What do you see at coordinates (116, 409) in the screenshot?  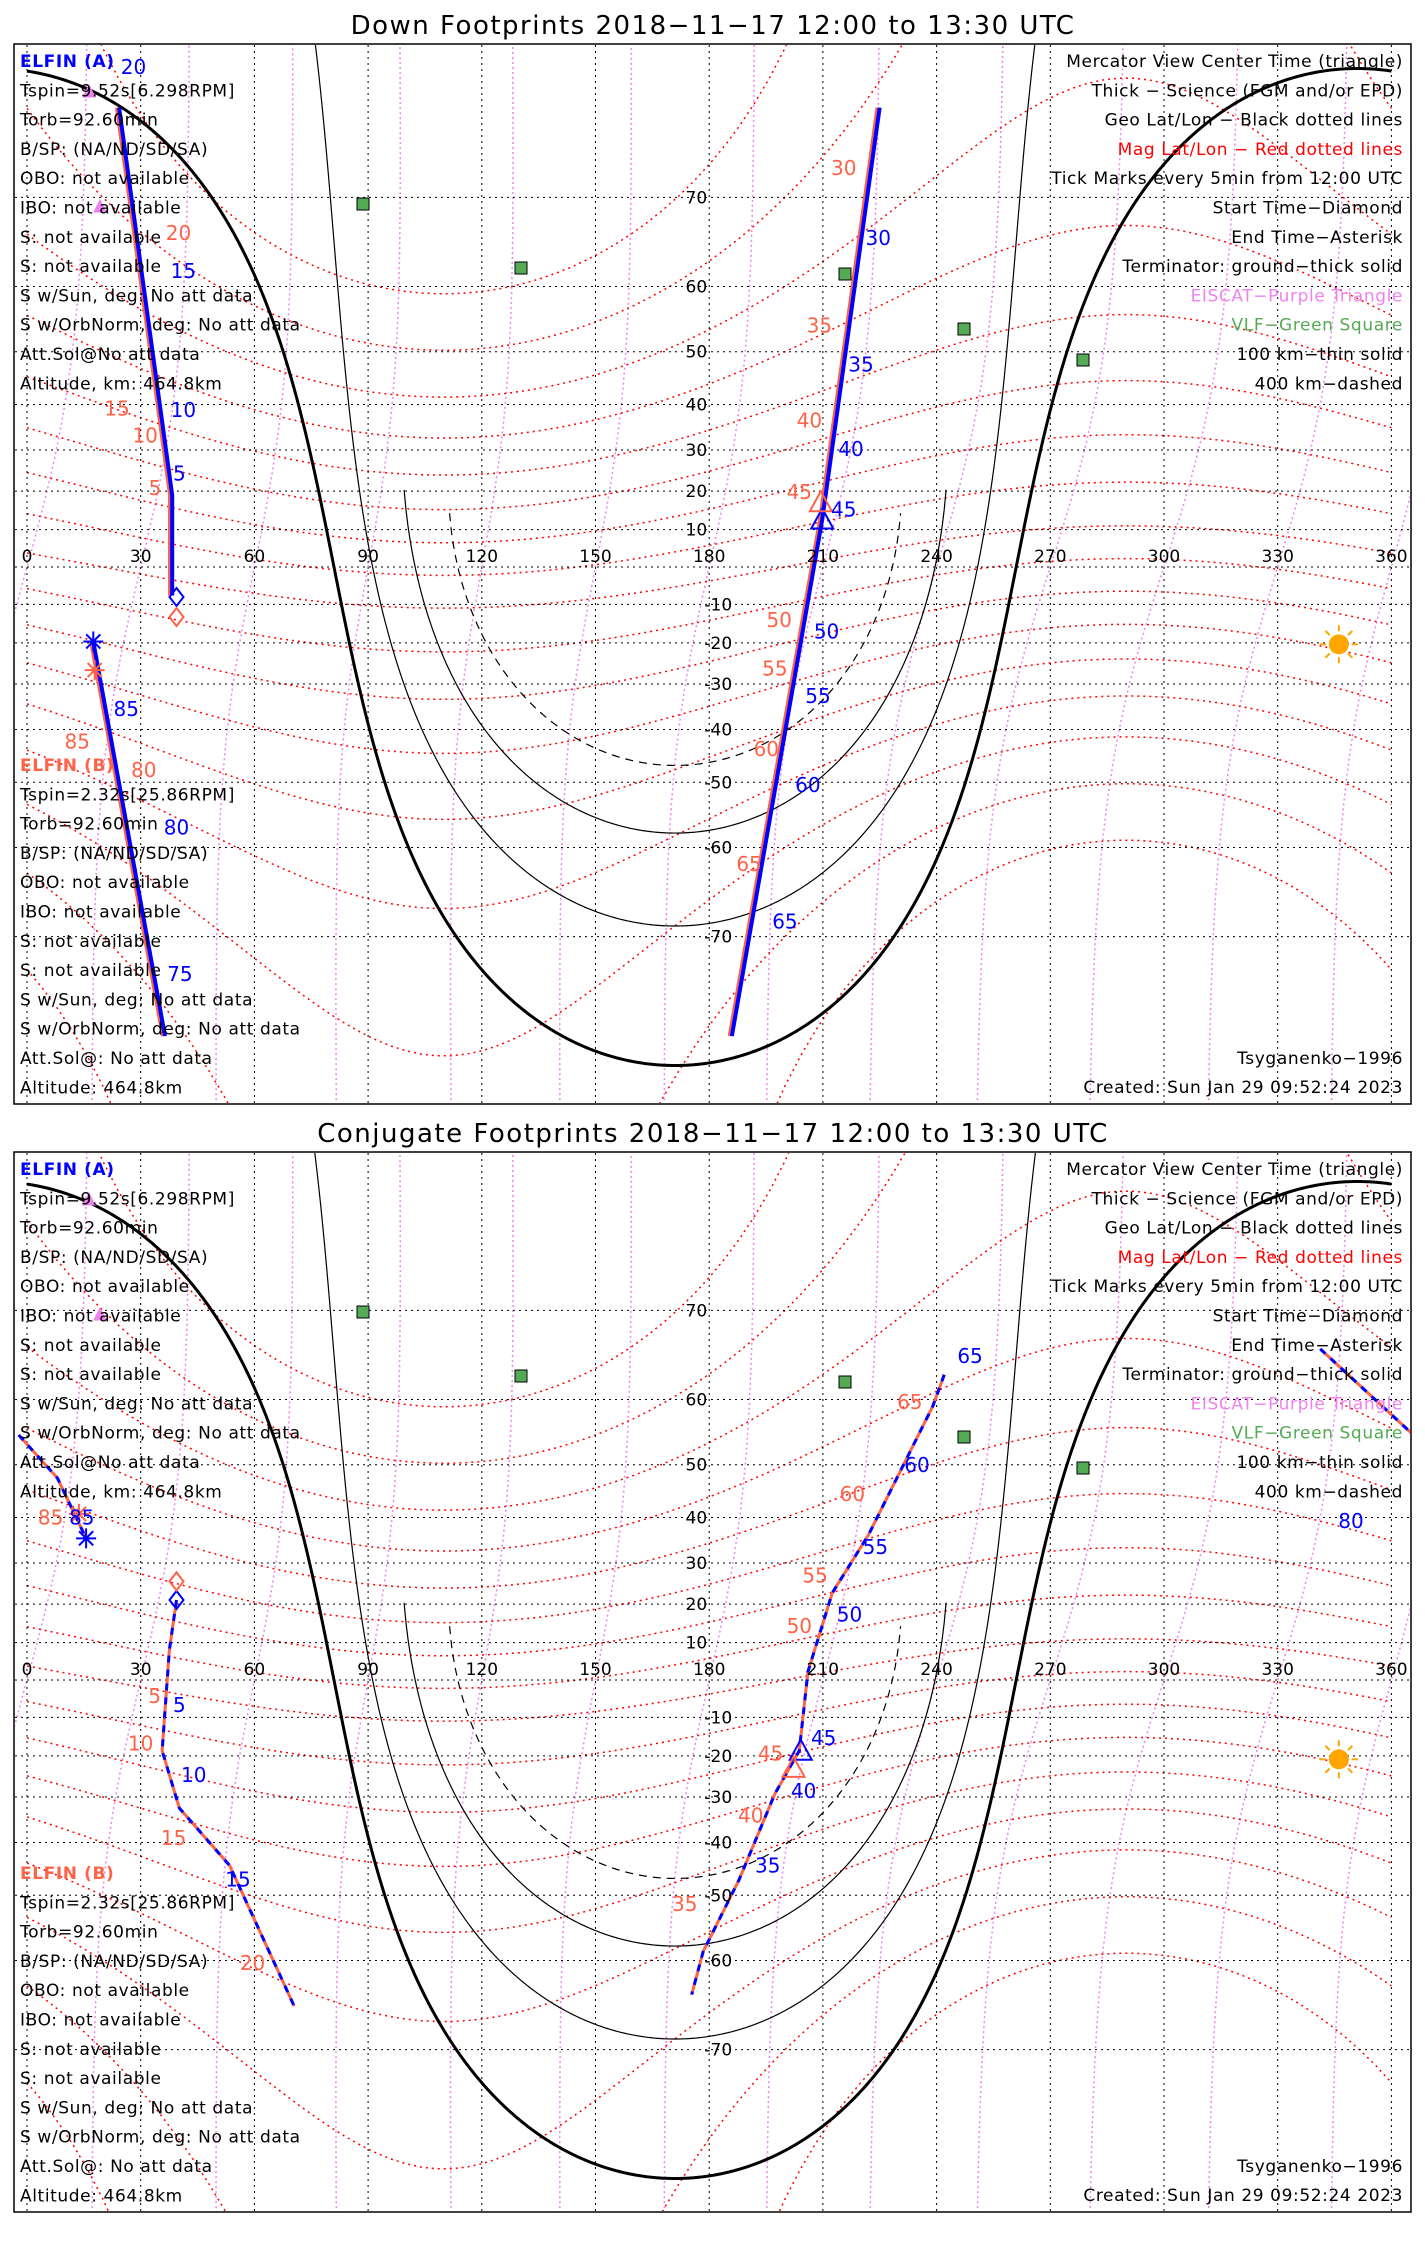 I see `elfin-b-tick-label: 15` at bounding box center [116, 409].